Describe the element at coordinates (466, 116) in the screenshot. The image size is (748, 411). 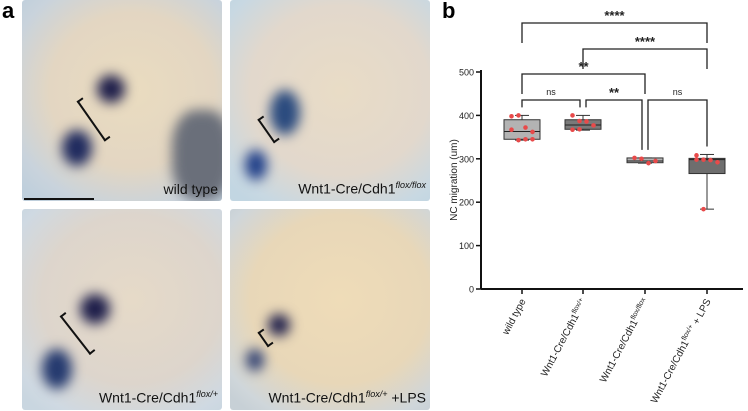
I see `y-tick-label: 400` at that location.